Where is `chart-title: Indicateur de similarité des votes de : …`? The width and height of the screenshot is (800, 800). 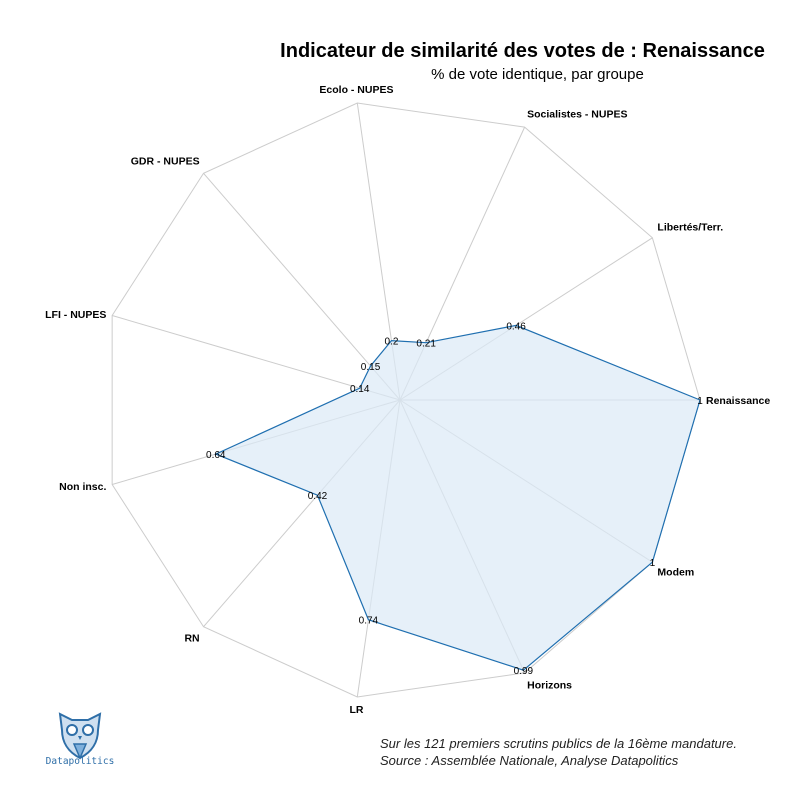 chart-title: Indicateur de similarité des votes de : … is located at coordinates (522, 51).